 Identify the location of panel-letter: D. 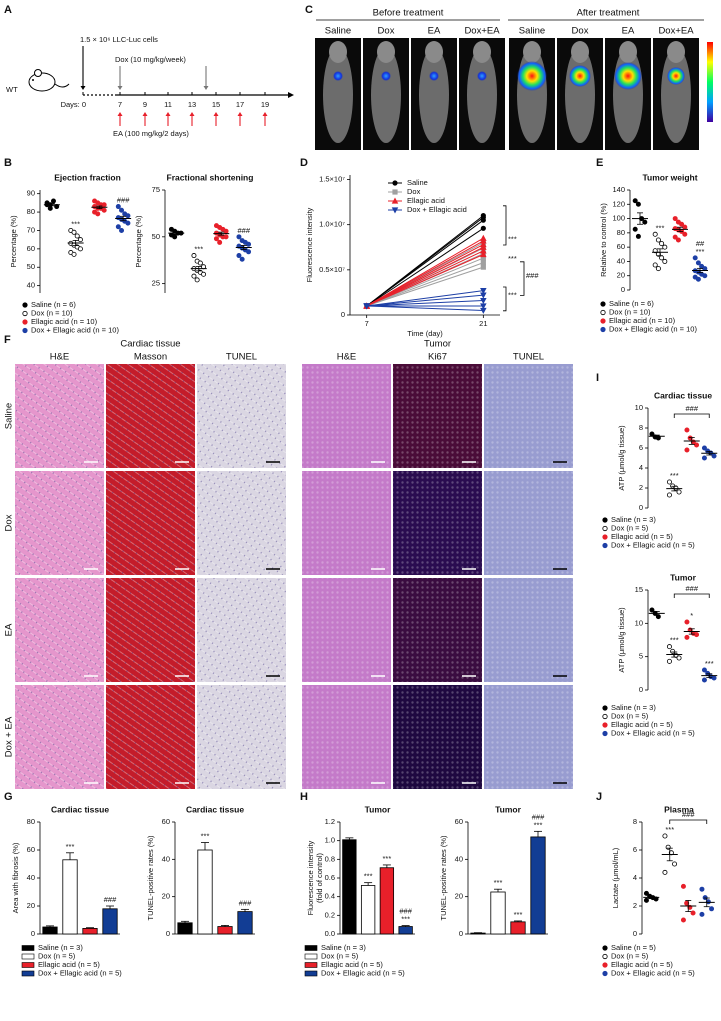
(304, 163).